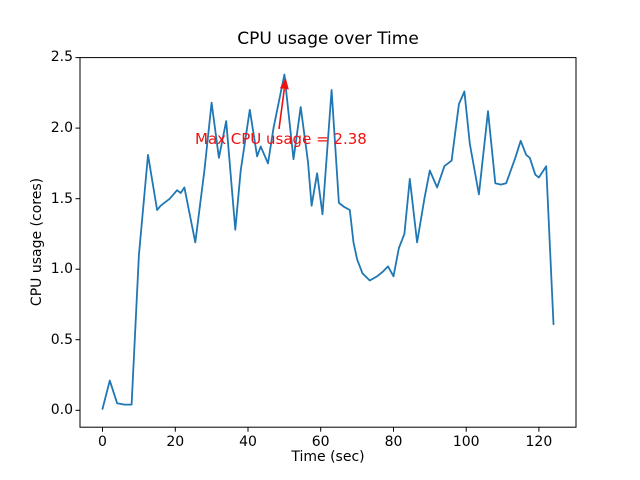 The height and width of the screenshot is (480, 640). I want to click on x-tick-label: 60, so click(320, 442).